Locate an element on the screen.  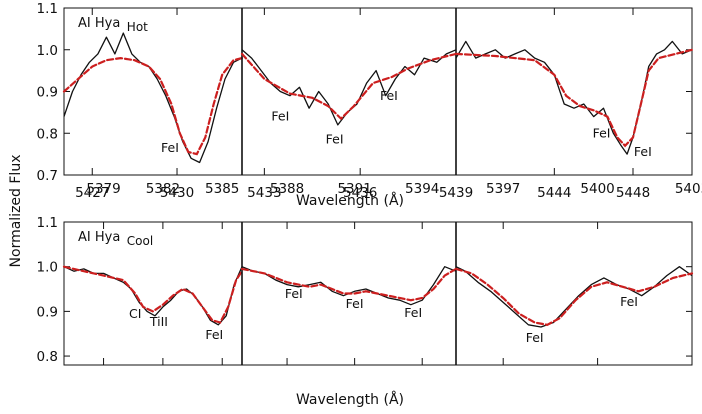
cool-y-tick-label: 0.9 is located at coordinates (47, 312).